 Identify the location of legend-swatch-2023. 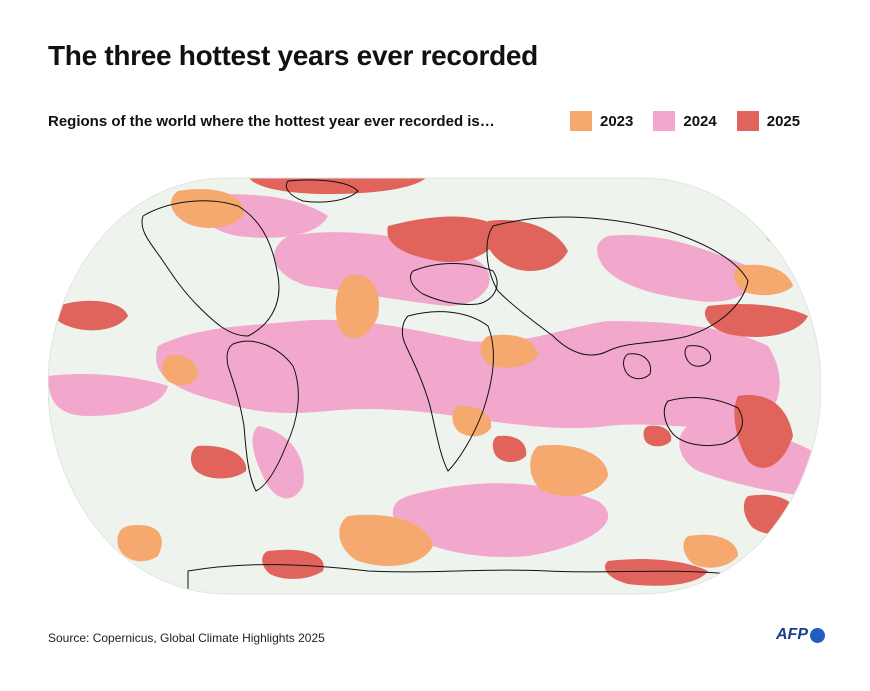
(581, 121).